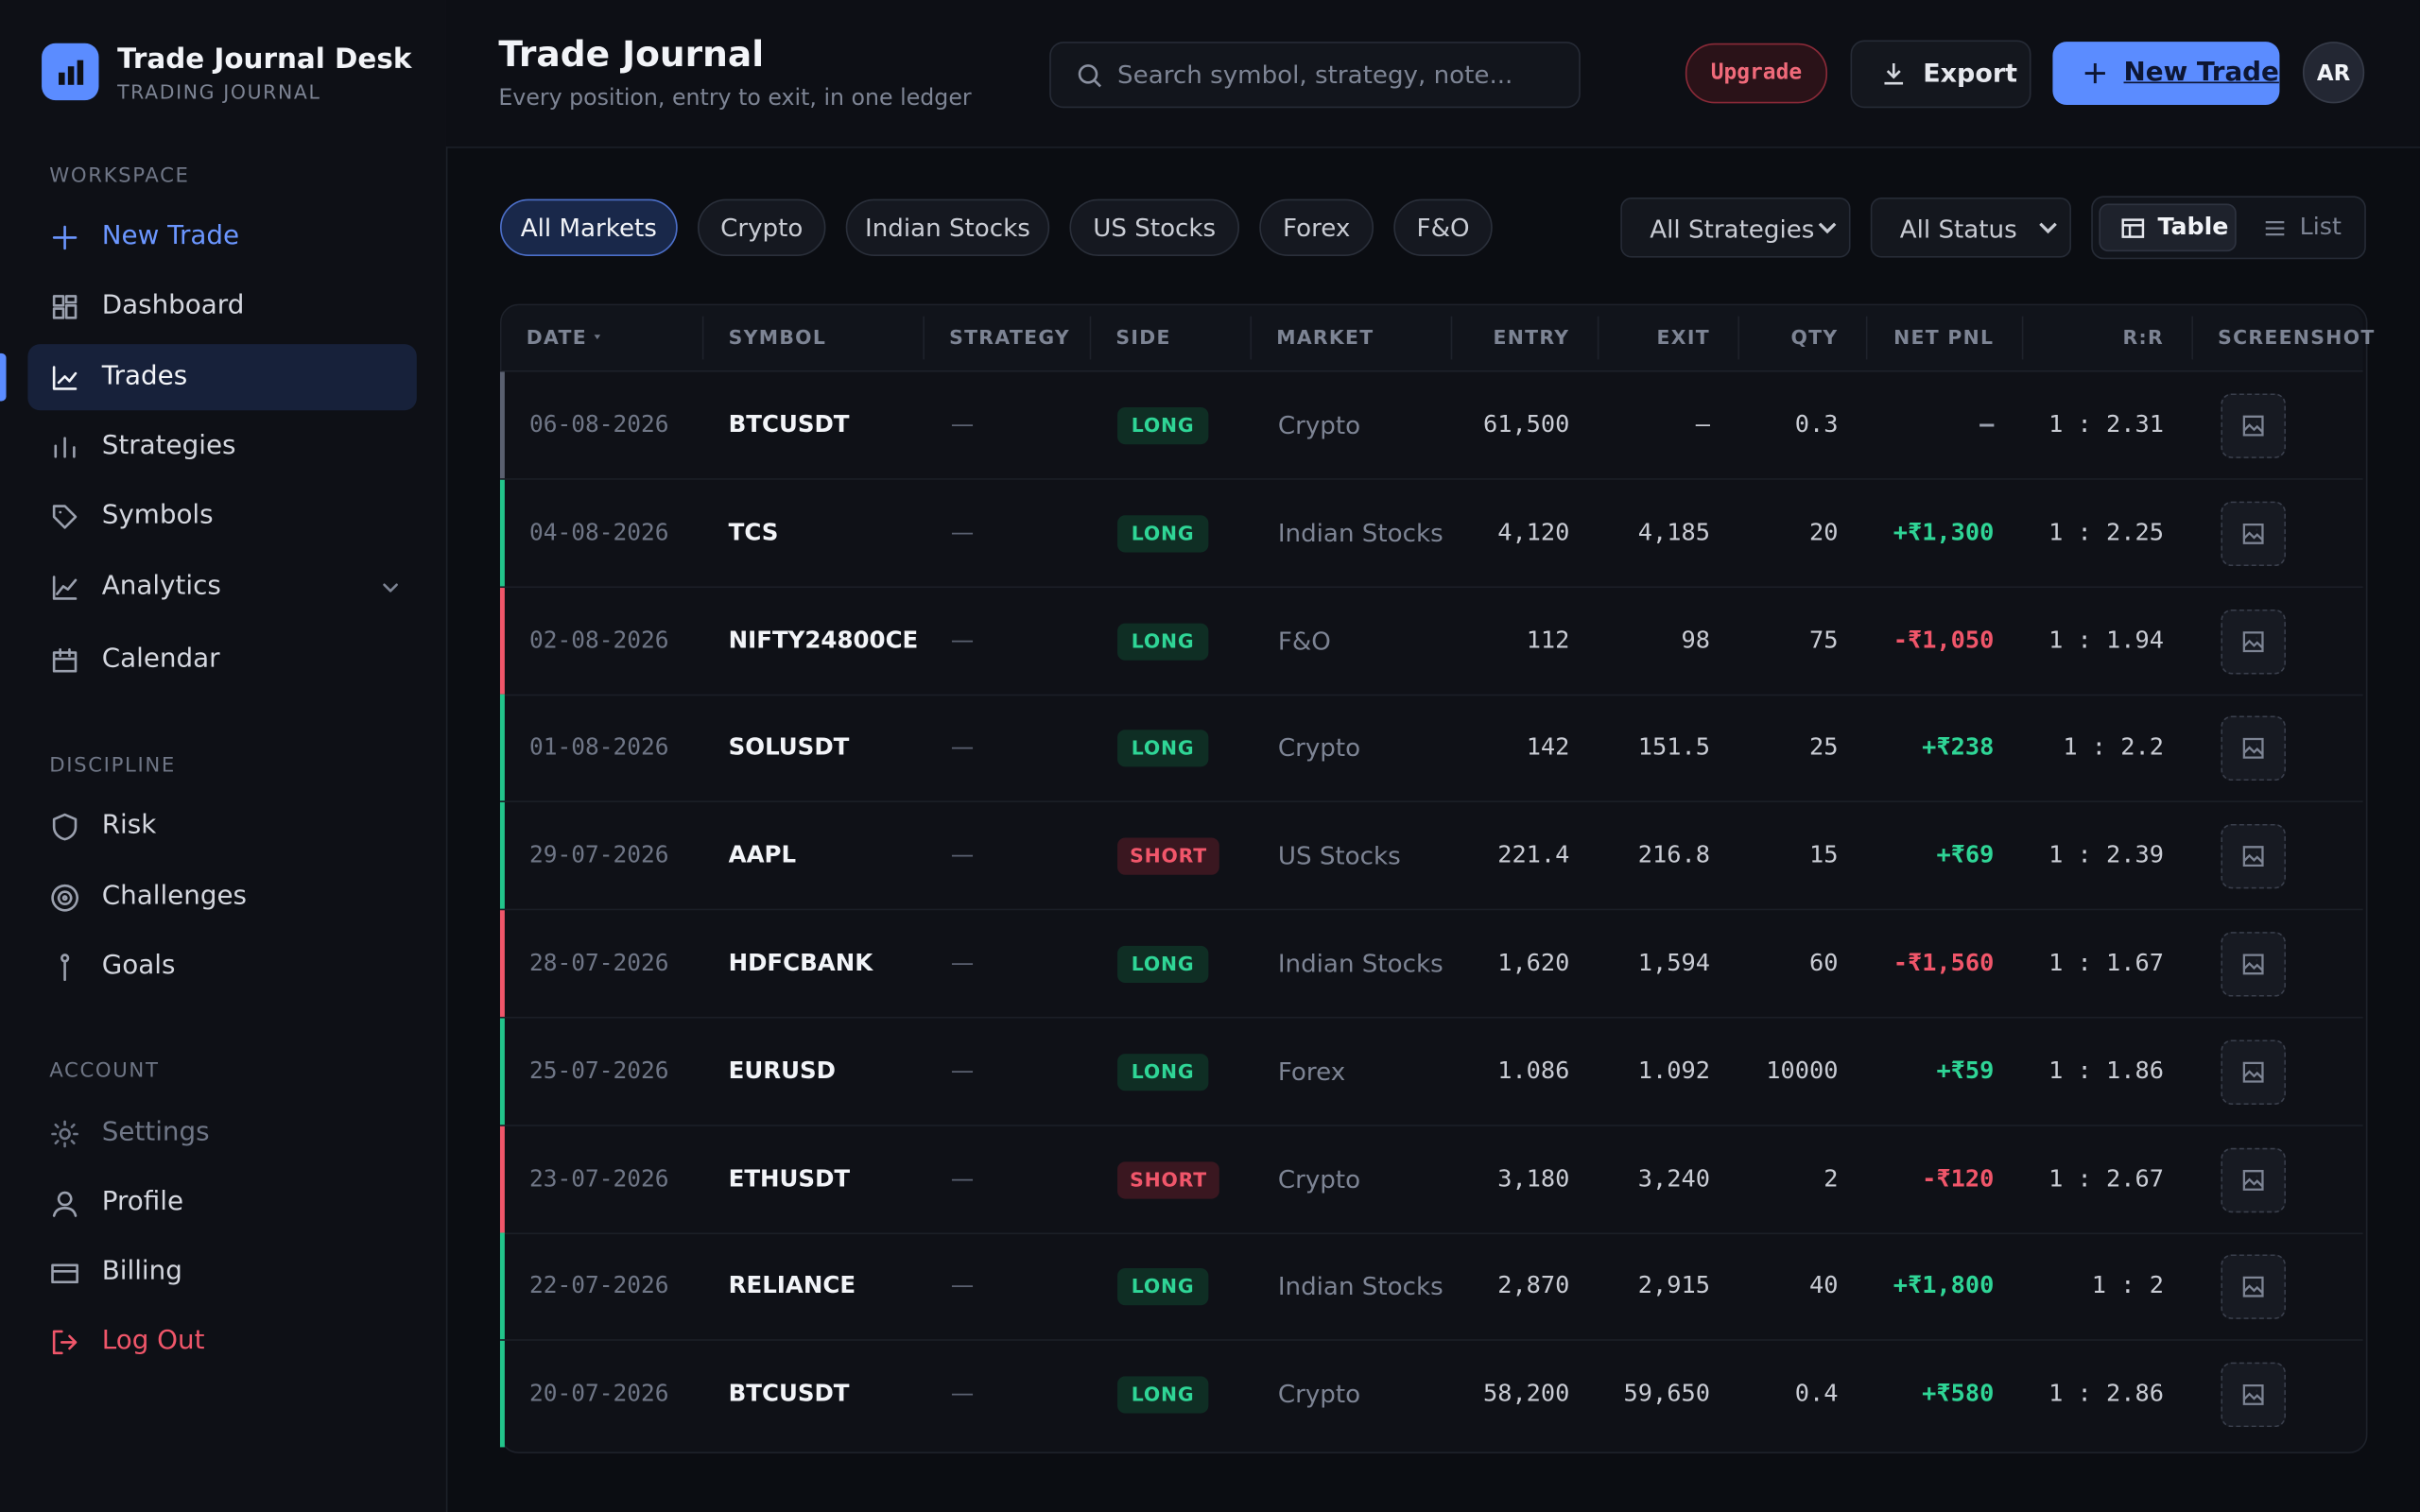 This screenshot has height=1512, width=2420. I want to click on nav-item: Analytics, so click(161, 586).